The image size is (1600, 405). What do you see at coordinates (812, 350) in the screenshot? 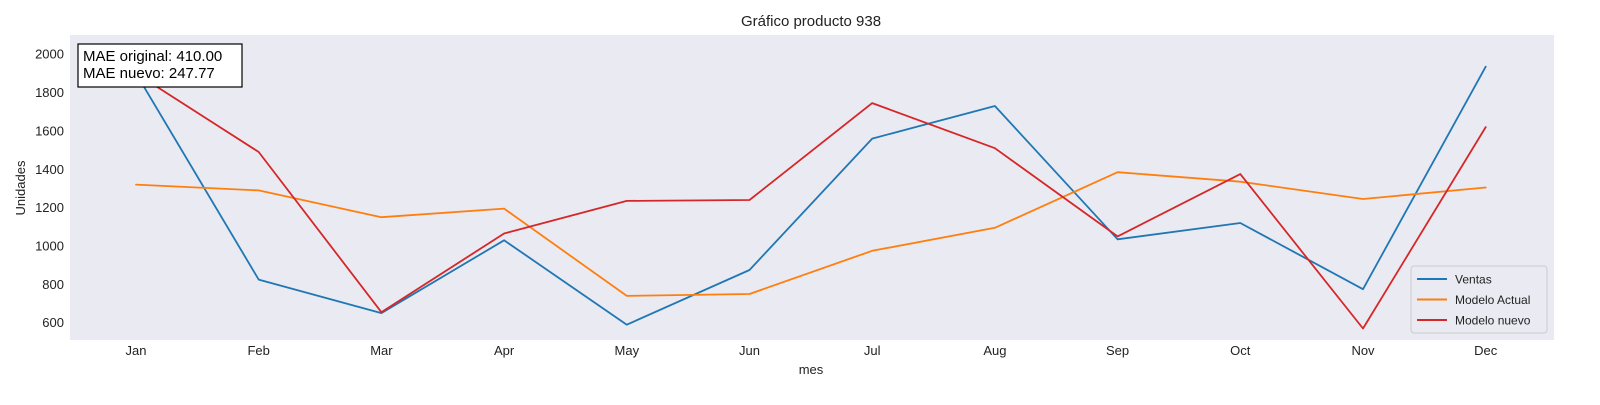
I see `x-axis-ticks: Jan Feb Mar Apr May Jun Jul Aug Sep Oct Nov Dec` at bounding box center [812, 350].